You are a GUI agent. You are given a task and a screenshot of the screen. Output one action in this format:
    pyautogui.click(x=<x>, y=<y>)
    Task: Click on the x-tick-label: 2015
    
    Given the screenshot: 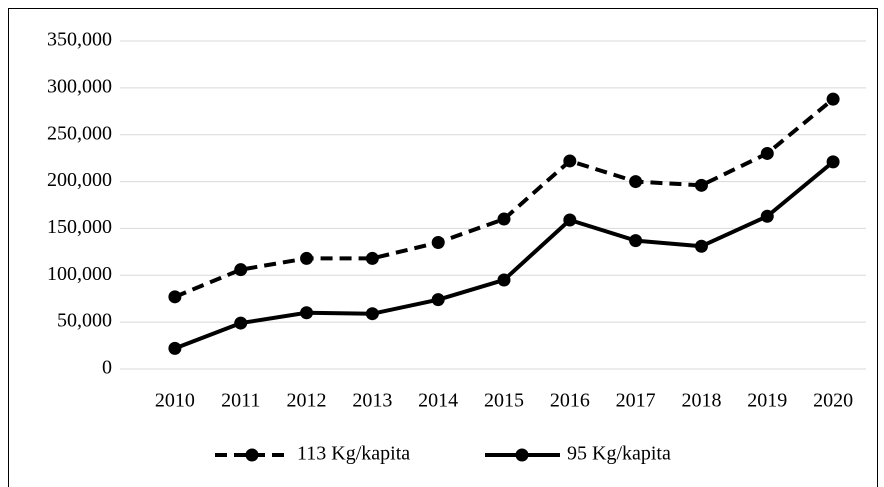 What is the action you would take?
    pyautogui.click(x=504, y=401)
    